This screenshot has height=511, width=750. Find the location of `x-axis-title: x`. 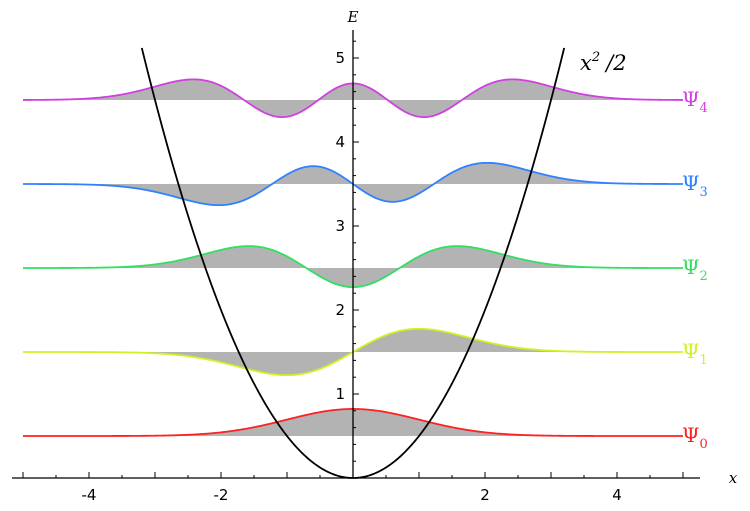

x-axis-title: x is located at coordinates (733, 478).